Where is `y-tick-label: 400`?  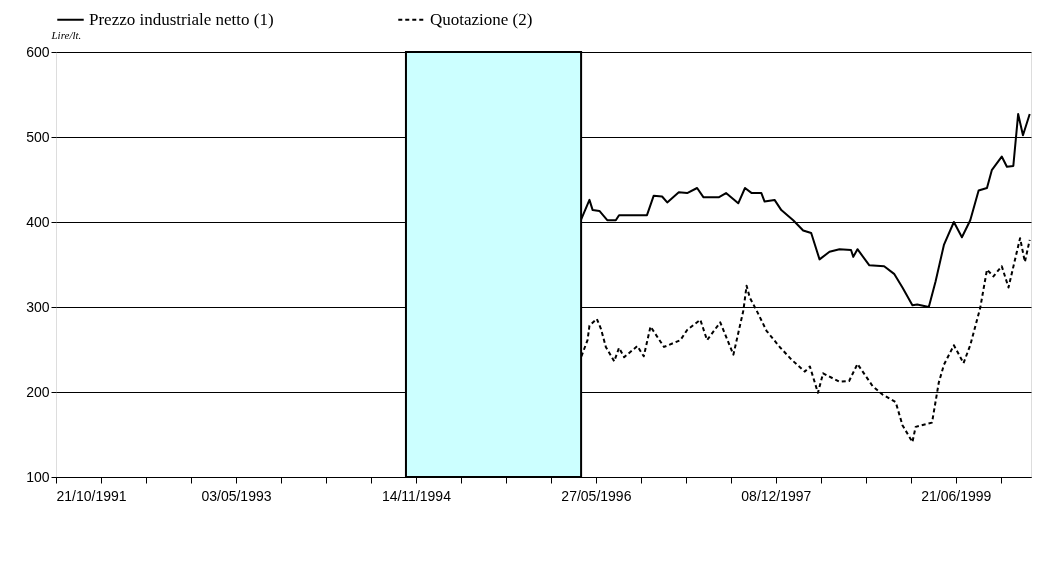
y-tick-label: 400 is located at coordinates (38, 221).